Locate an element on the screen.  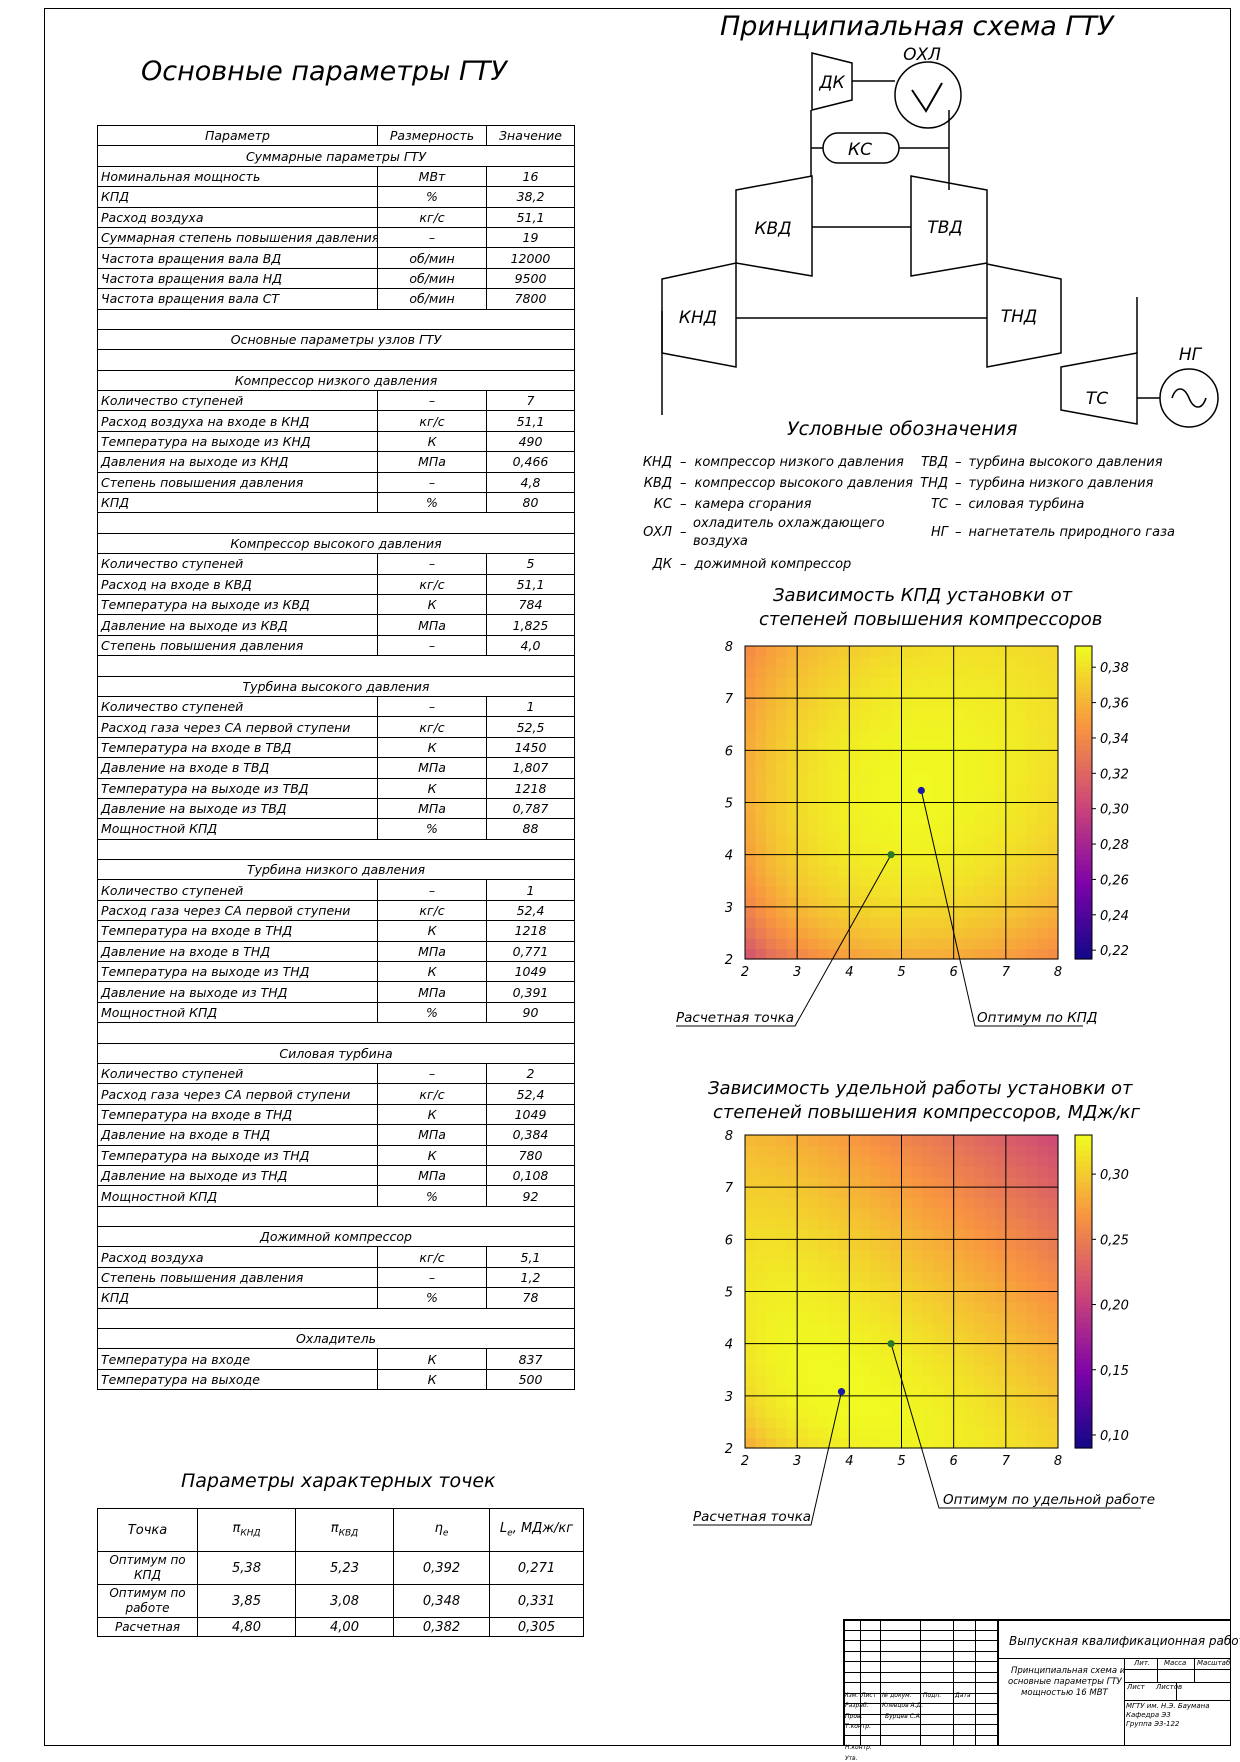
param-cell: Давление на входе в ТВД is located at coordinates (237, 768).